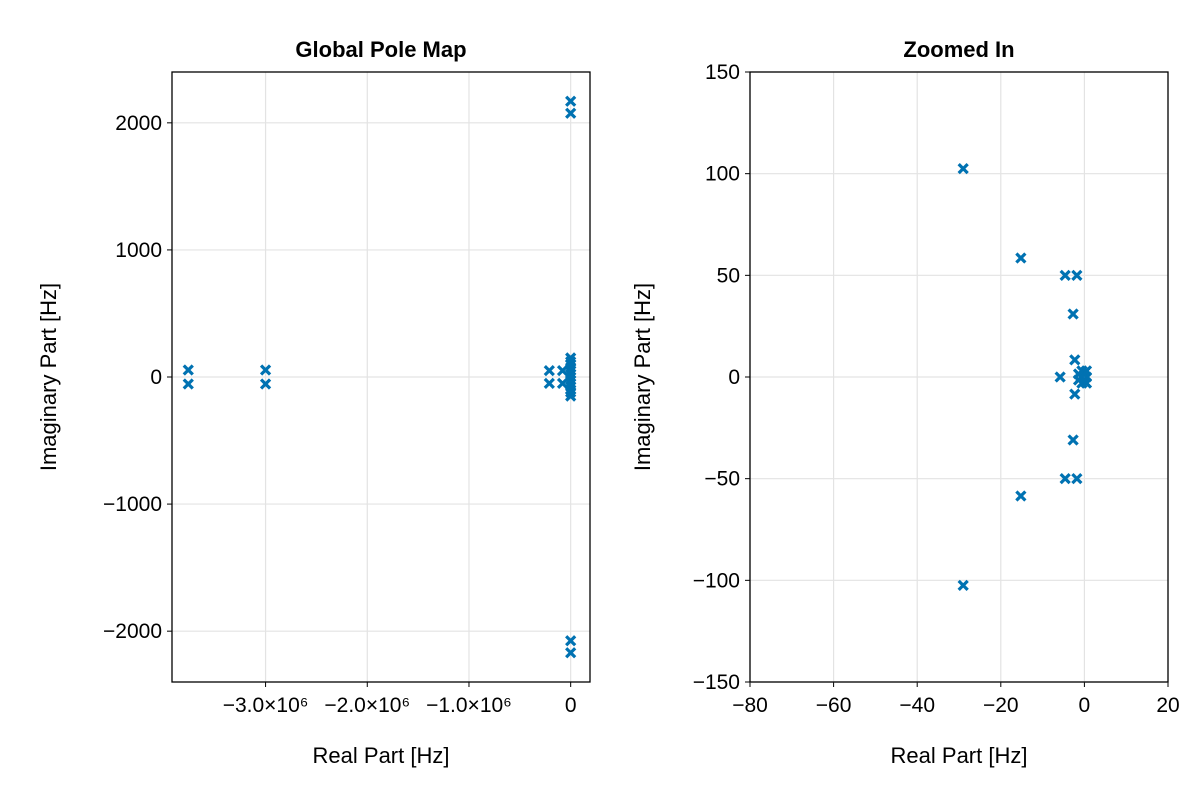 The image size is (1200, 800). I want to click on y-tick-label: −1000, so click(132, 504).